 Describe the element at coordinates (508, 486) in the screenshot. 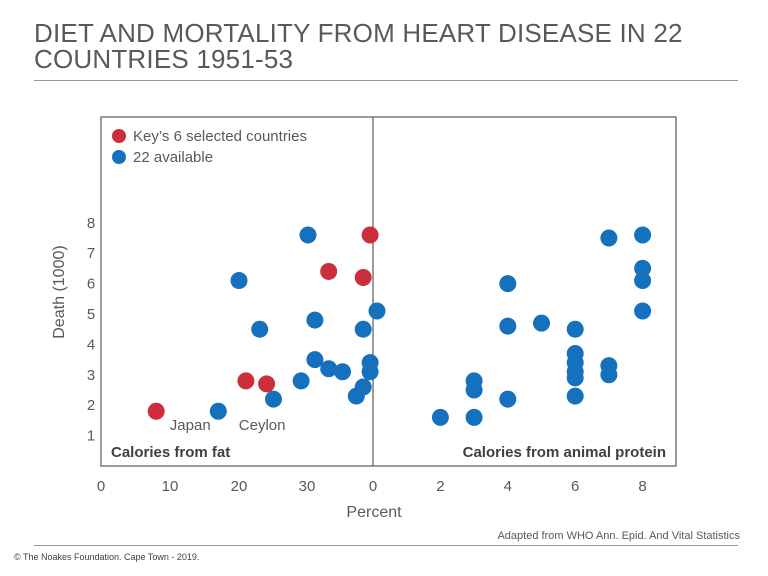

I see `x-tick-label: 4` at that location.